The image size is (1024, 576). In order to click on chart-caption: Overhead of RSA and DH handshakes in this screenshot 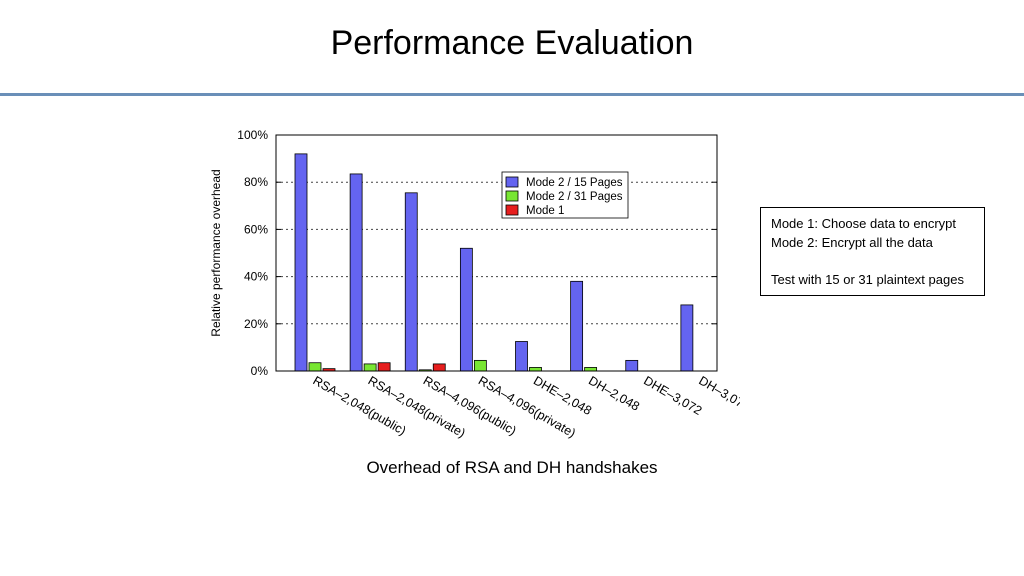, I will do `click(512, 467)`.